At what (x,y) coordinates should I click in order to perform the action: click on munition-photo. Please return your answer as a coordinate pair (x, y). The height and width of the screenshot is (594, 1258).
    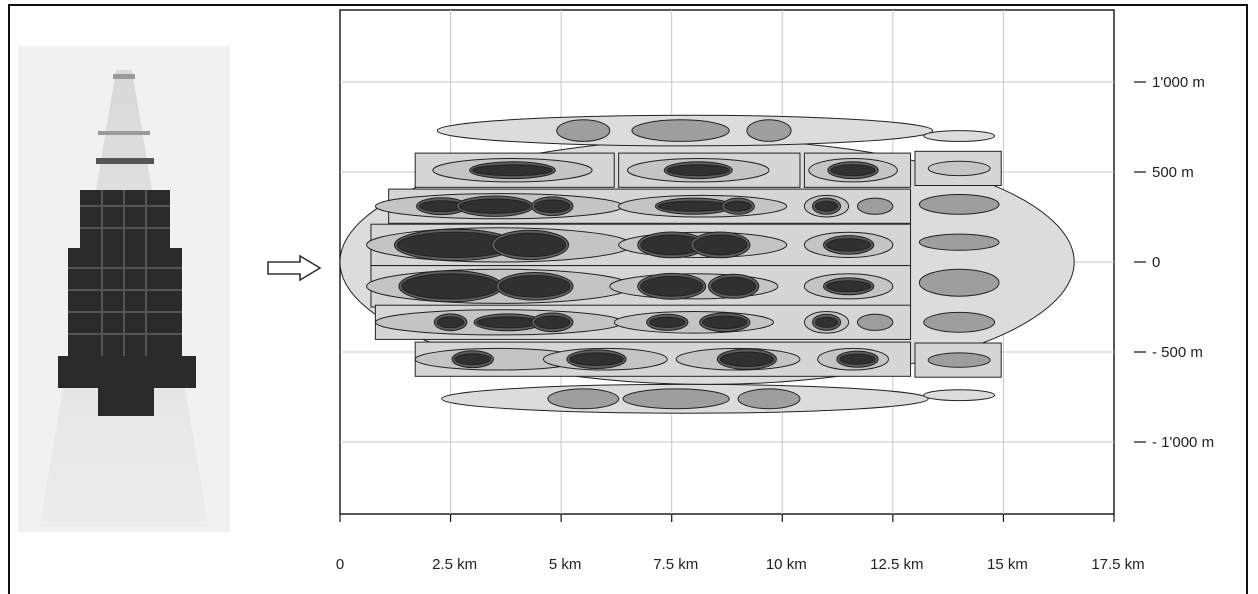
    Looking at the image, I should click on (124, 289).